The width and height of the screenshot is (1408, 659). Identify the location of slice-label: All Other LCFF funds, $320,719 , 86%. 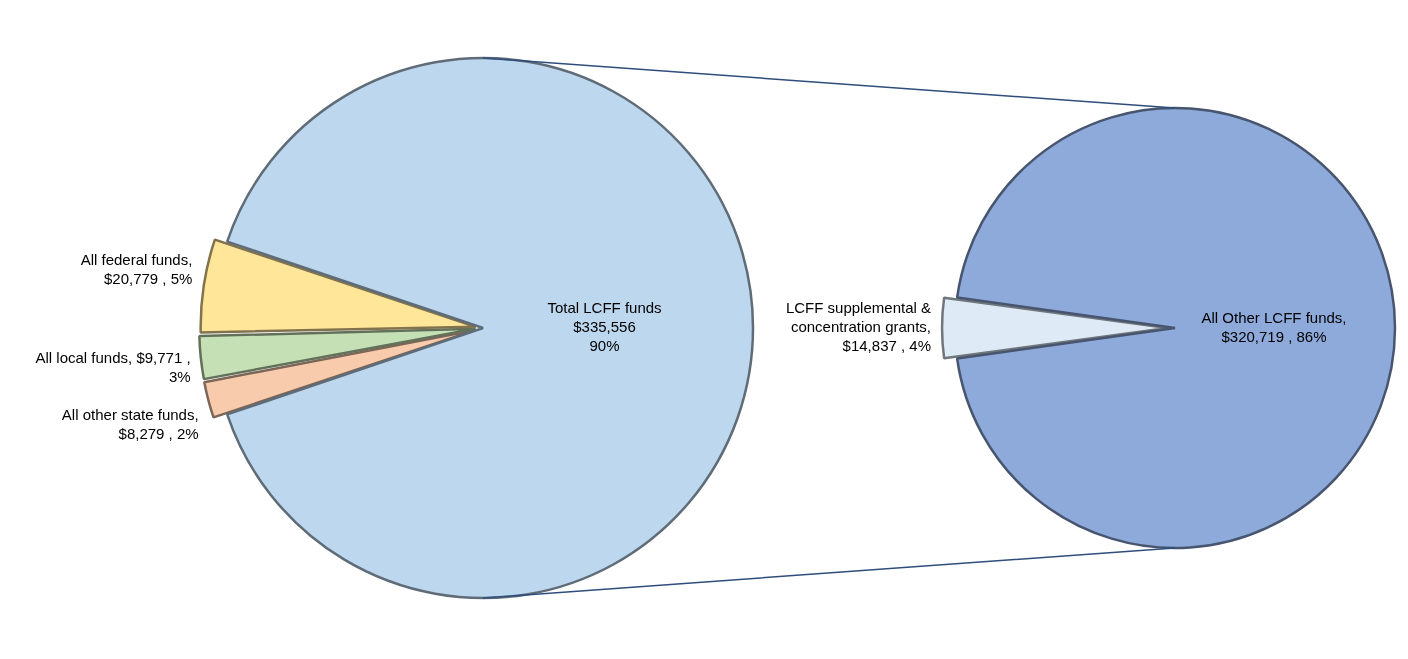
(1274, 326).